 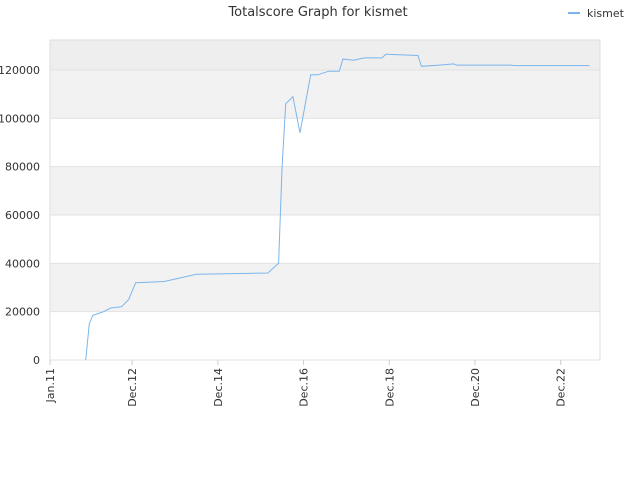 I want to click on x-tick-label: Jan.11, so click(x=50, y=385).